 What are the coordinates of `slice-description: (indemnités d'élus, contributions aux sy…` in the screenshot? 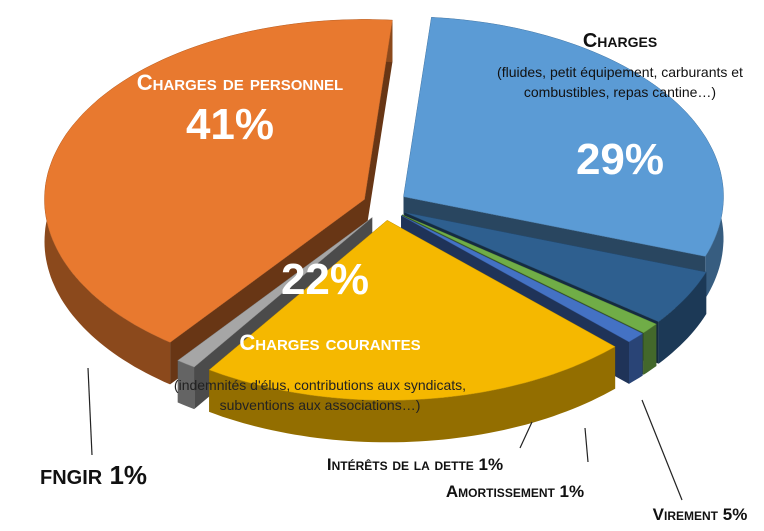 It's located at (320, 395).